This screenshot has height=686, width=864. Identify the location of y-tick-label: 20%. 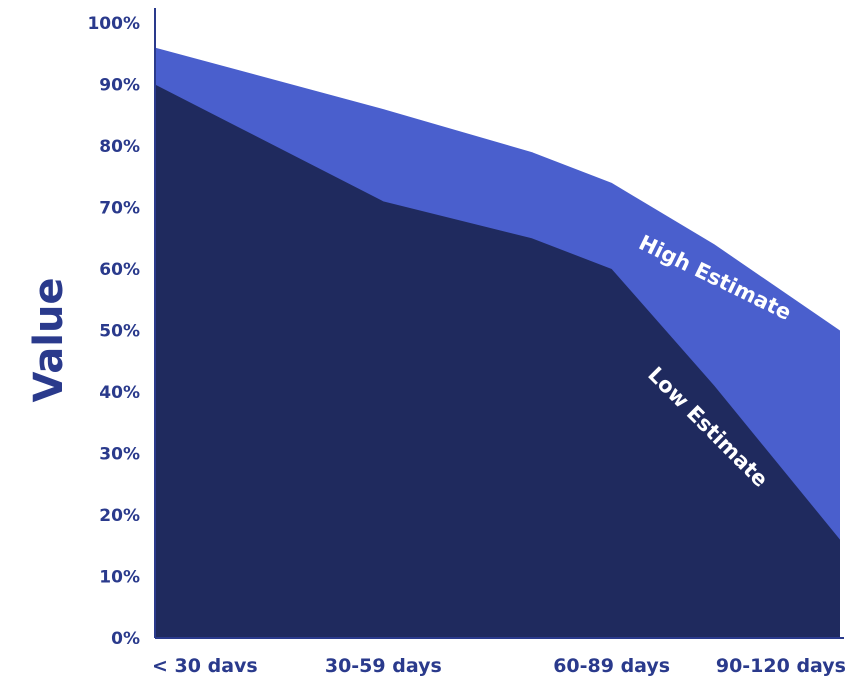
(119, 516).